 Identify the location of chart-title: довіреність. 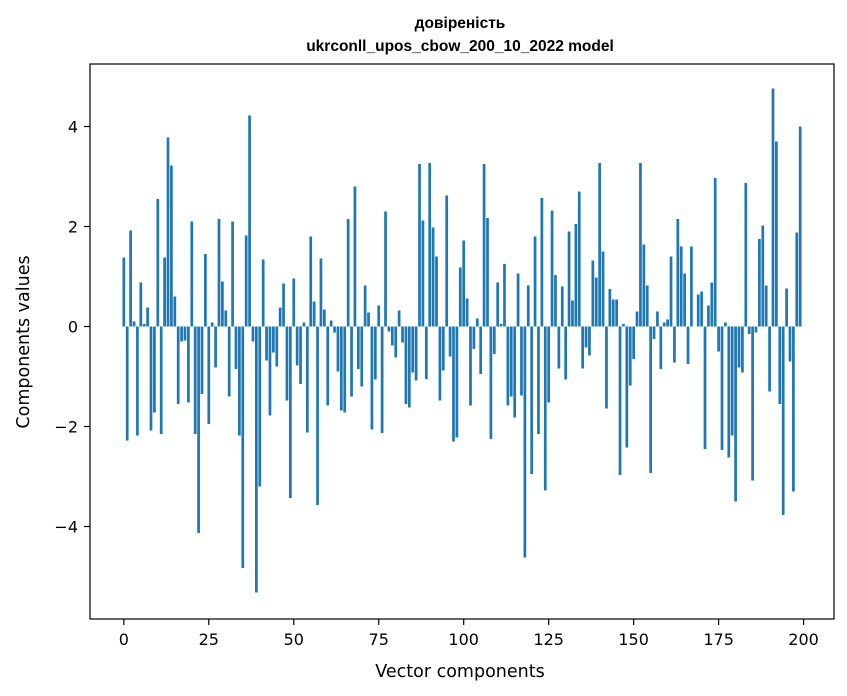
(460, 23).